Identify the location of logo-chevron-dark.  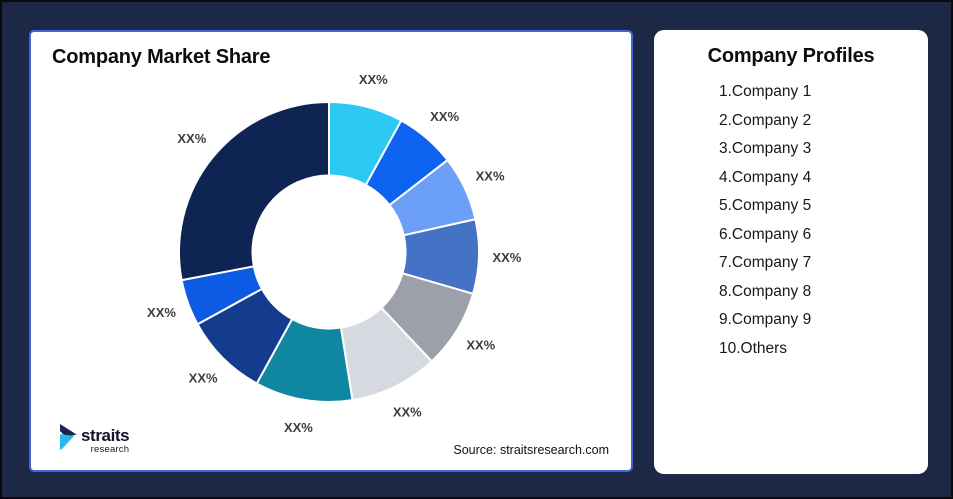
(68, 430).